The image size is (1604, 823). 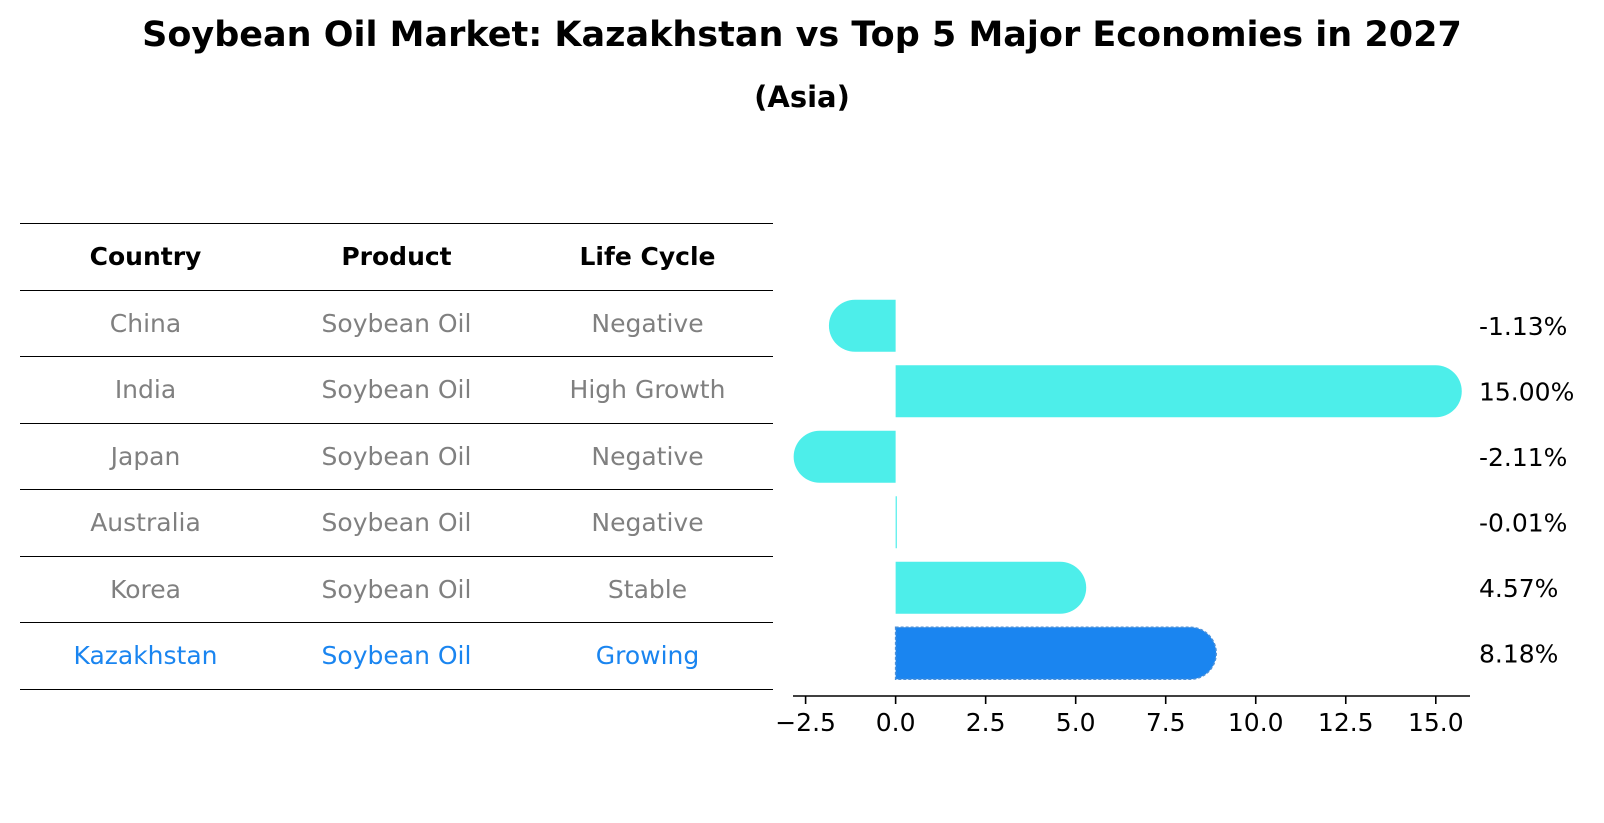 What do you see at coordinates (862, 325) in the screenshot?
I see `bar-china` at bounding box center [862, 325].